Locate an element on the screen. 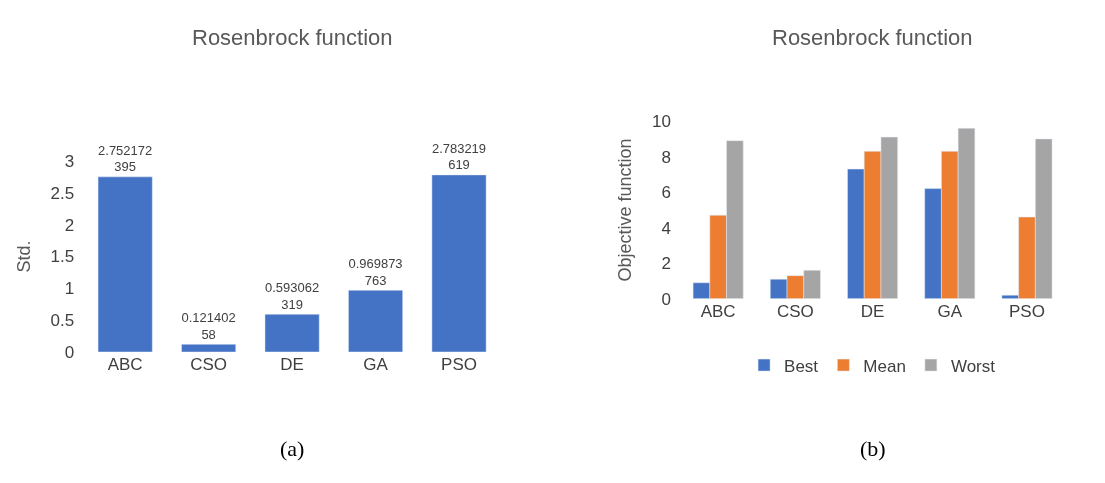 This screenshot has width=1105, height=483. y-axis-title: Objective function is located at coordinates (625, 210).